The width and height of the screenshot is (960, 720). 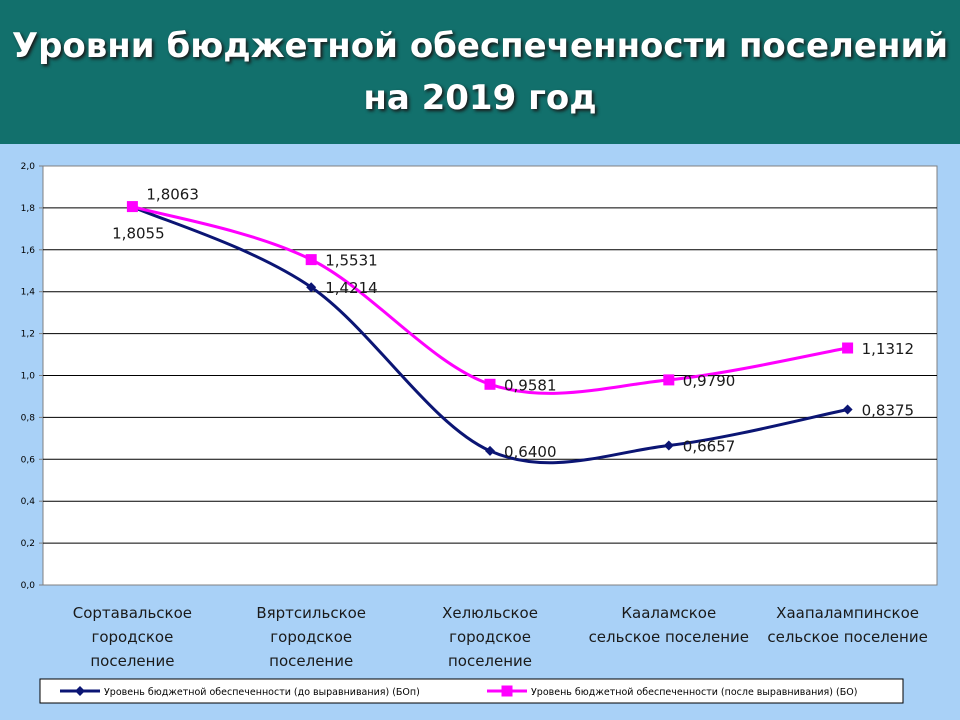 What do you see at coordinates (530, 452) in the screenshot?
I see `data-label: 0,6400` at bounding box center [530, 452].